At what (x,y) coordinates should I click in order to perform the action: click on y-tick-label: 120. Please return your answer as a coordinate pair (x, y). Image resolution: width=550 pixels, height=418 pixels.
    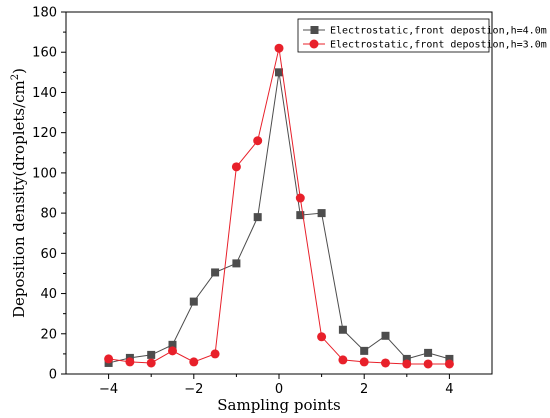
    Looking at the image, I should click on (44, 133).